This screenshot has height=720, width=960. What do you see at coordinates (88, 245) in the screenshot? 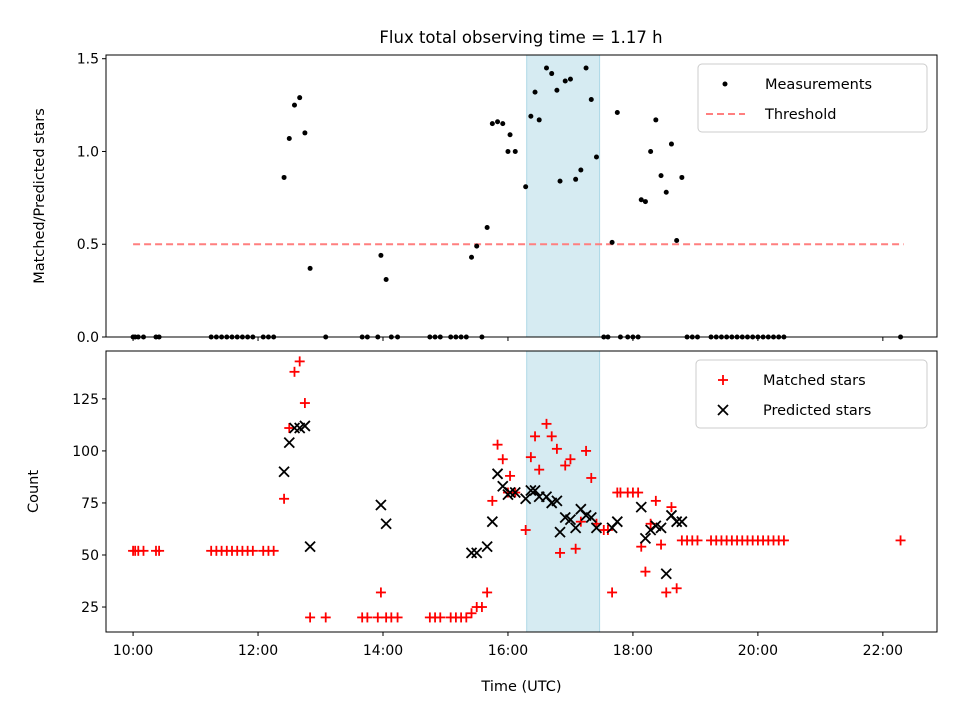
I see `top-y-tick-label: 0.5` at bounding box center [88, 245].